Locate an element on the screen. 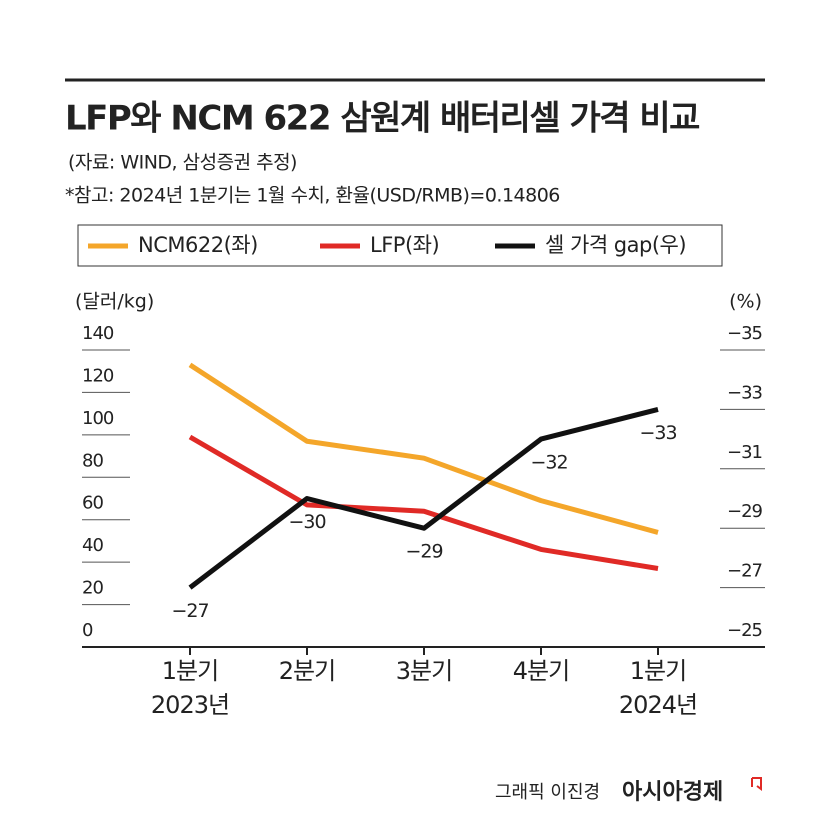 This screenshot has height=835, width=832. y-axis-label: (달러/kg) is located at coordinates (114, 302).